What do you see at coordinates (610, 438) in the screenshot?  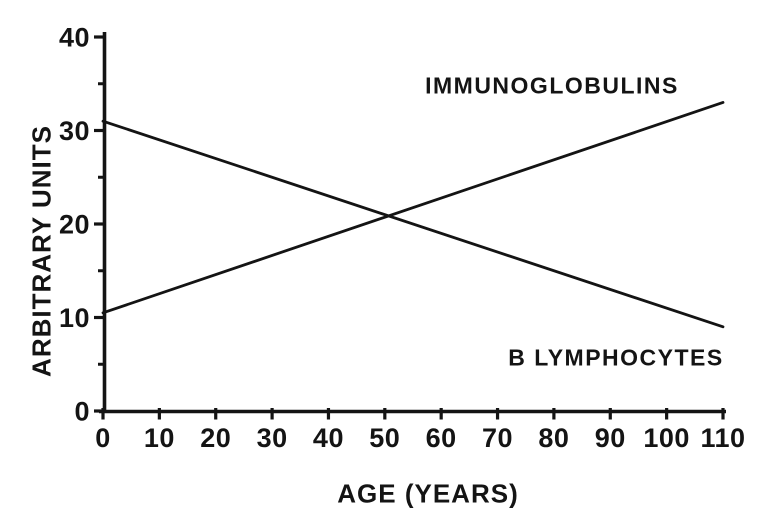 I see `x-tick-label: 90` at bounding box center [610, 438].